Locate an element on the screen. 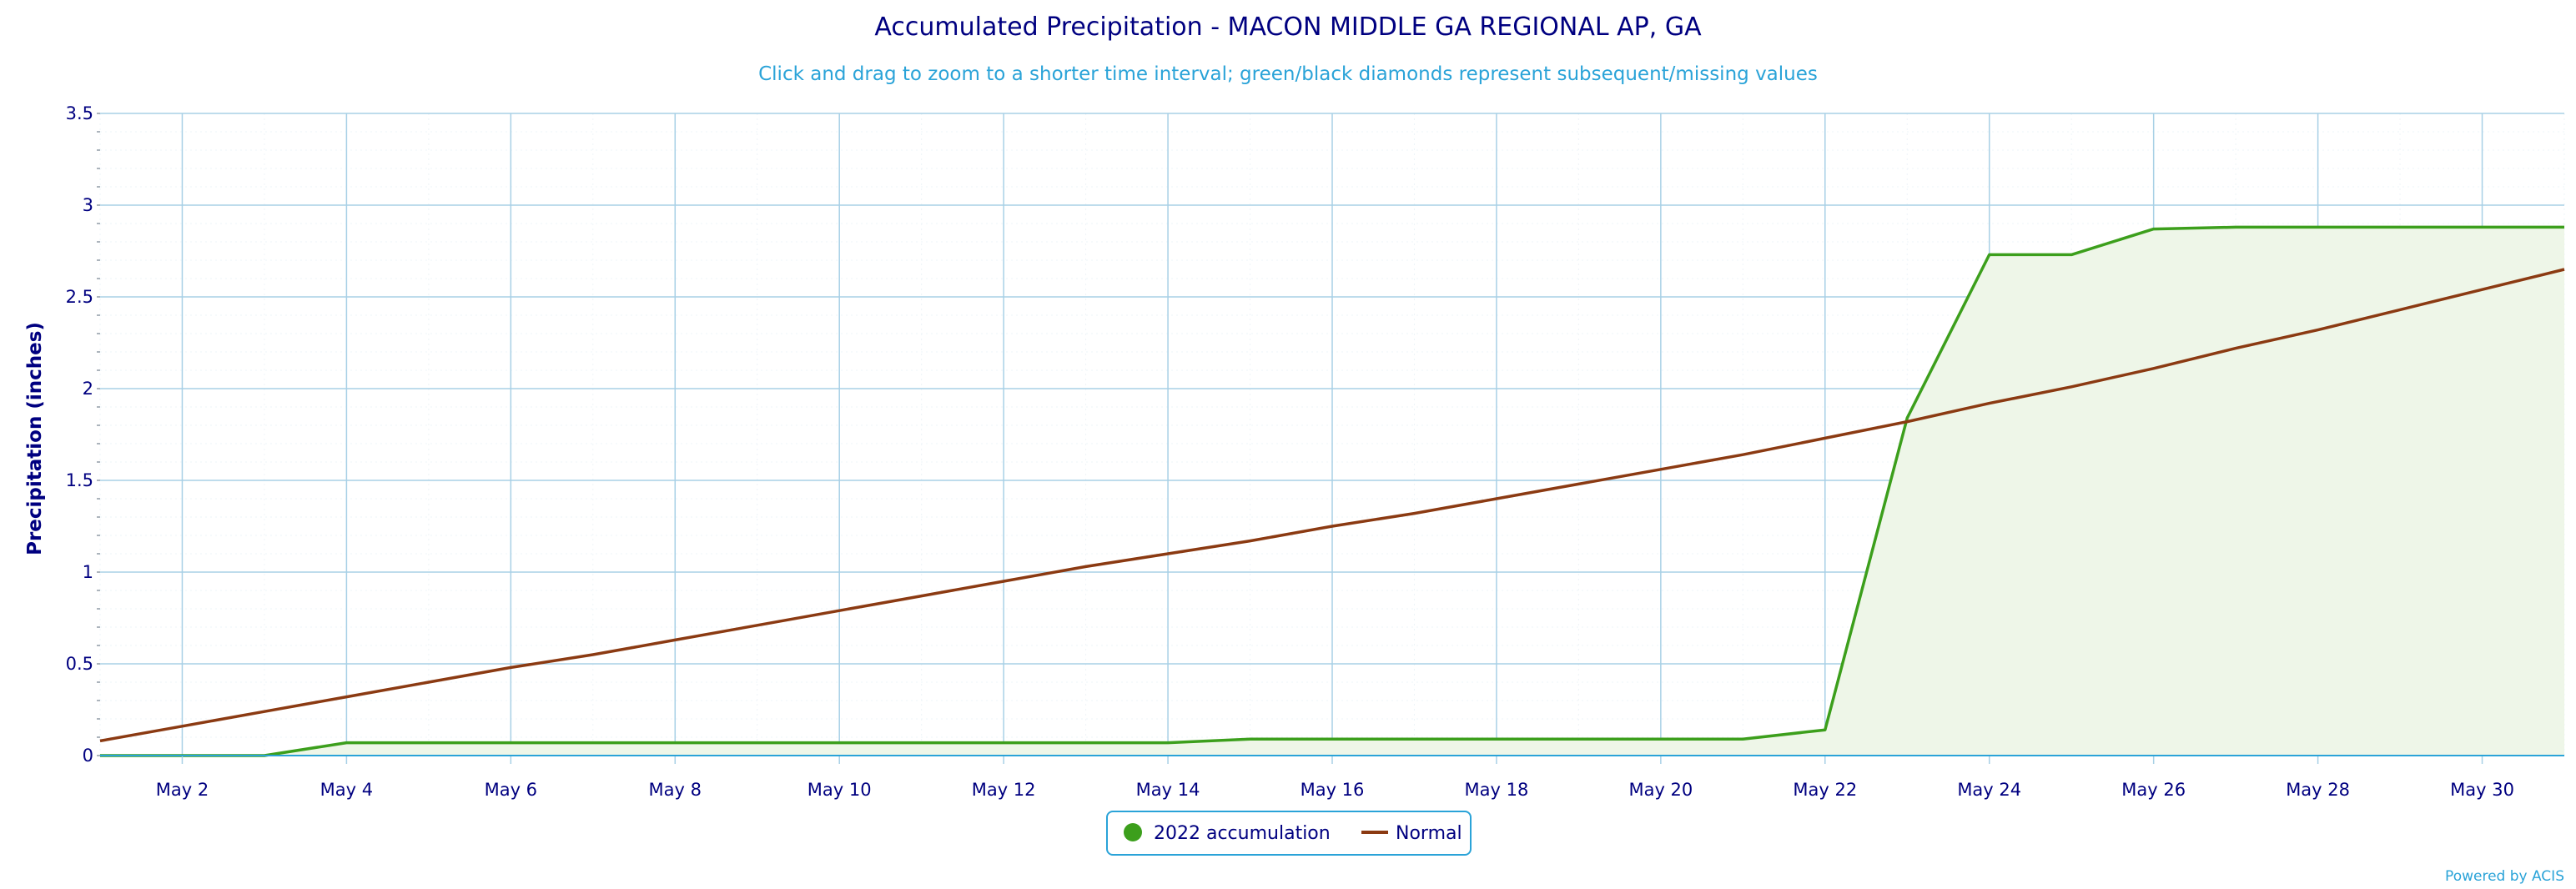  legend-marker-2022-accumulation is located at coordinates (1133, 832).